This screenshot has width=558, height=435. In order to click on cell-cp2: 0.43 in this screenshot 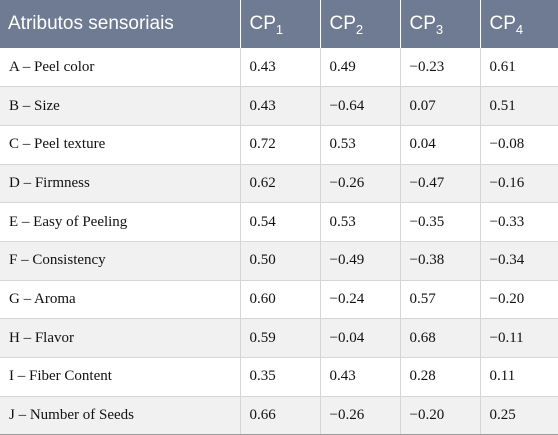, I will do `click(359, 377)`.